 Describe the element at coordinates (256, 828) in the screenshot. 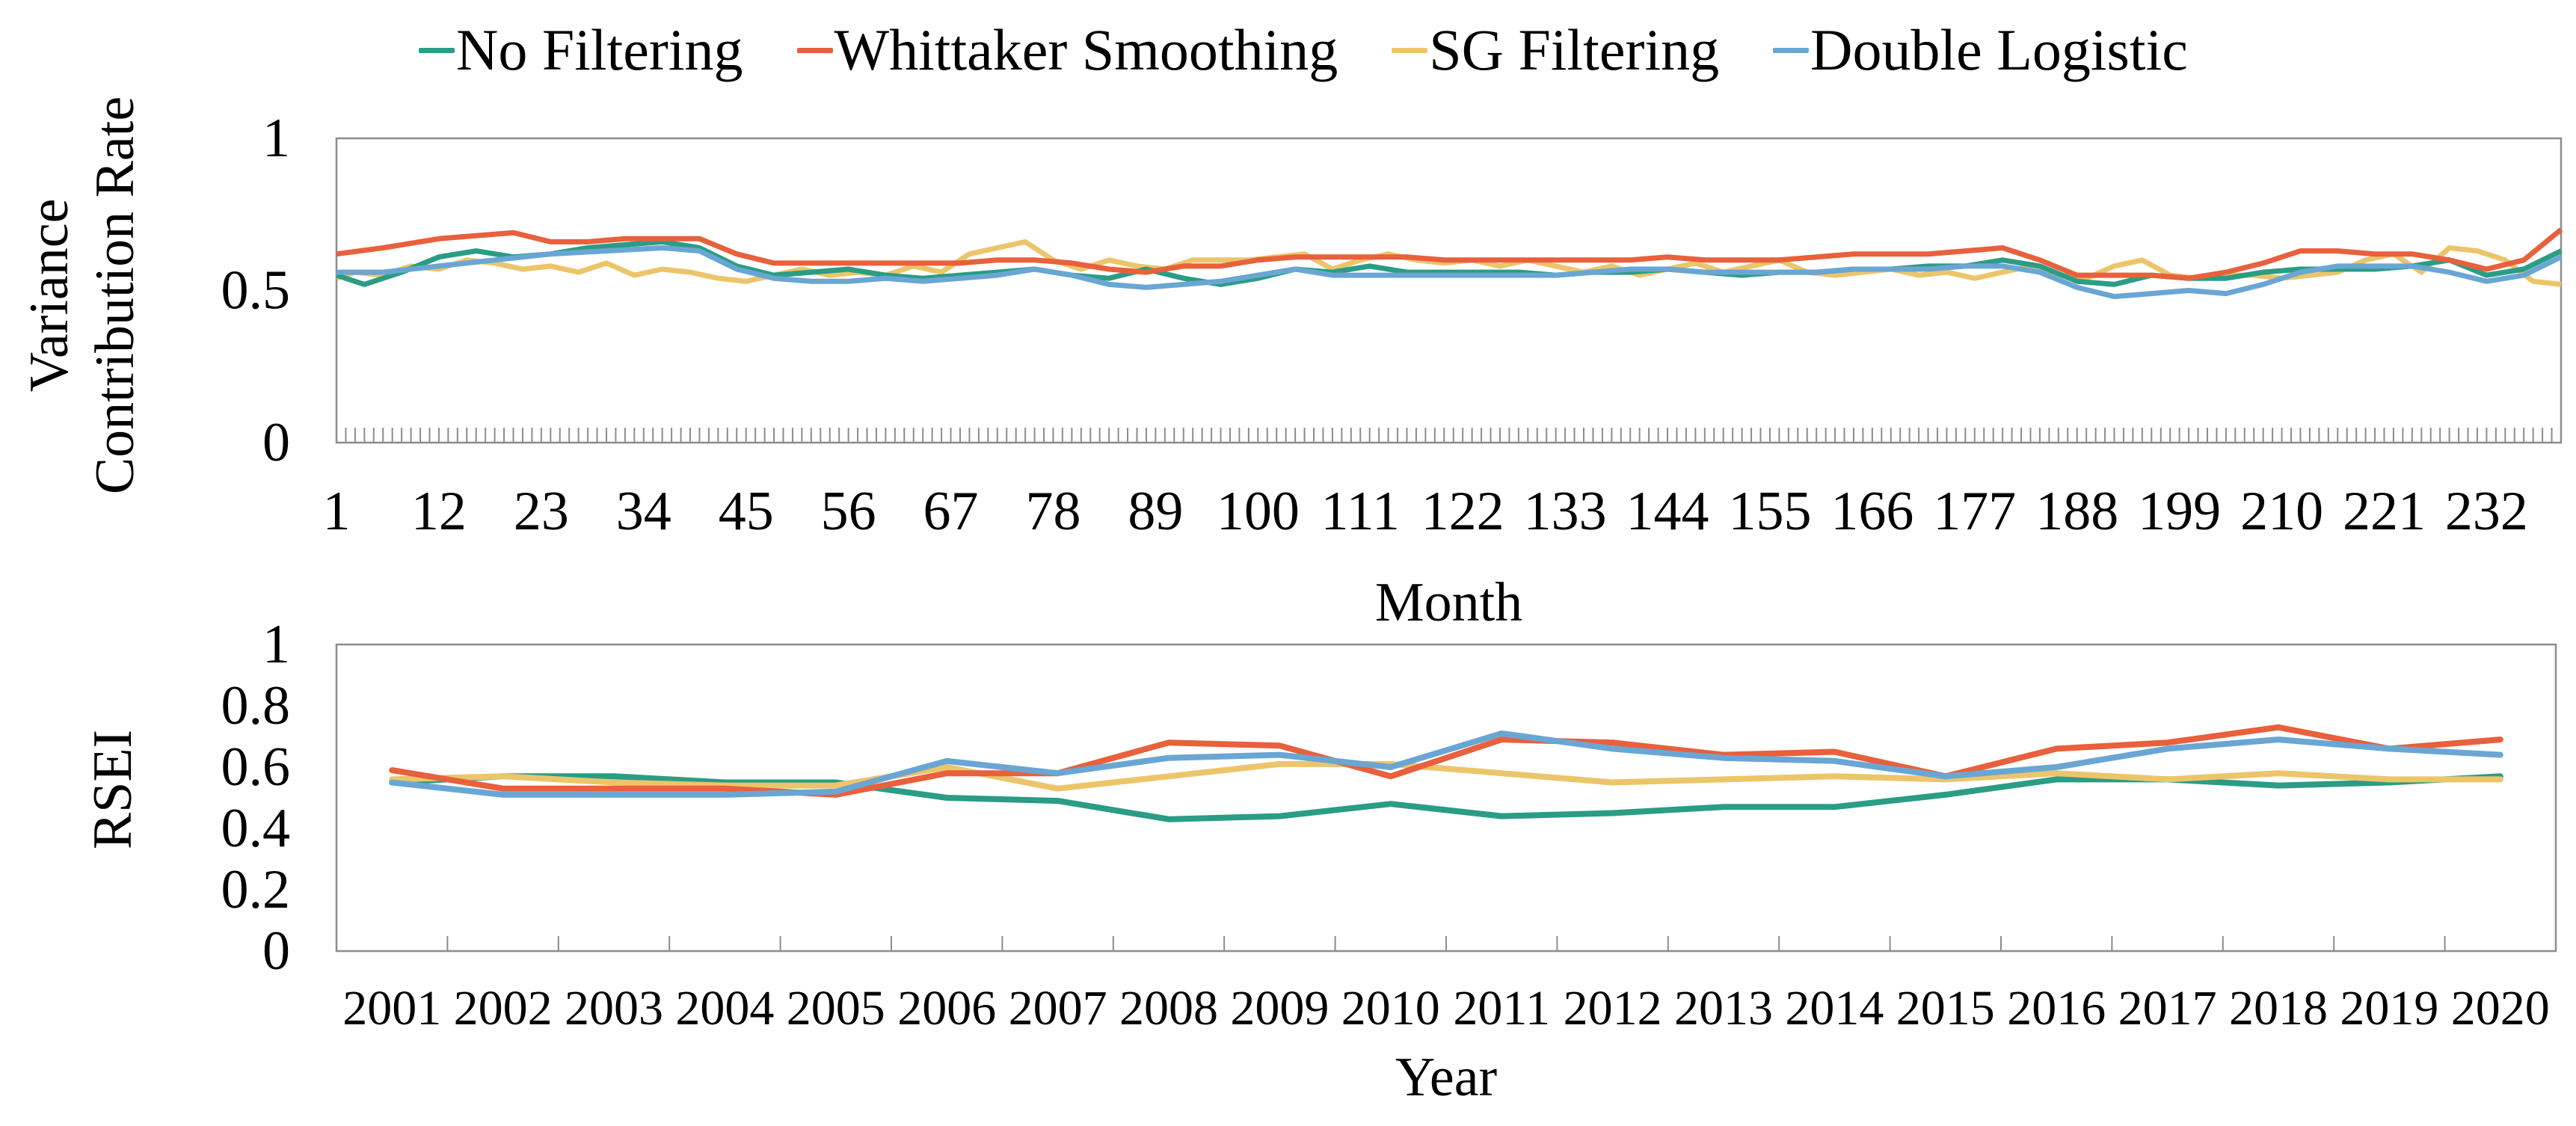

I see `yearly-y-tick-label: 0.4` at that location.